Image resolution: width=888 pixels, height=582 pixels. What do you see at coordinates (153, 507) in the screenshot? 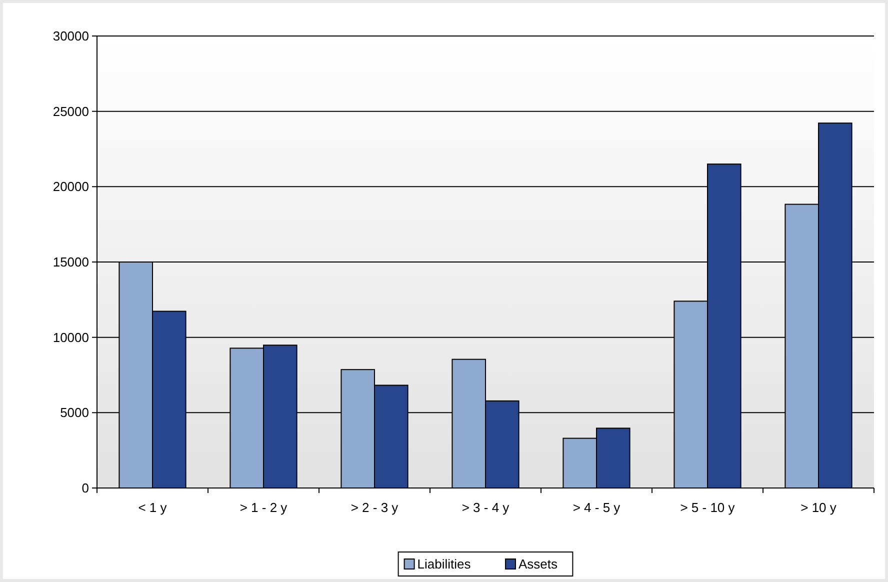
I see `x-tick-label: < 1 y` at bounding box center [153, 507].